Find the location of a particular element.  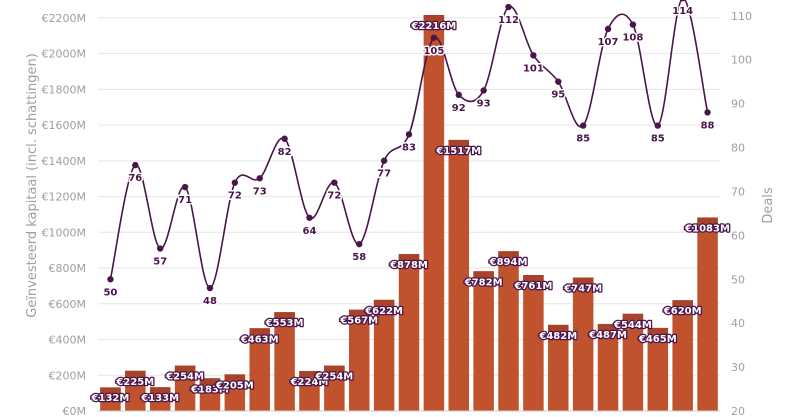

deal-value-label: 114 is located at coordinates (682, 11).